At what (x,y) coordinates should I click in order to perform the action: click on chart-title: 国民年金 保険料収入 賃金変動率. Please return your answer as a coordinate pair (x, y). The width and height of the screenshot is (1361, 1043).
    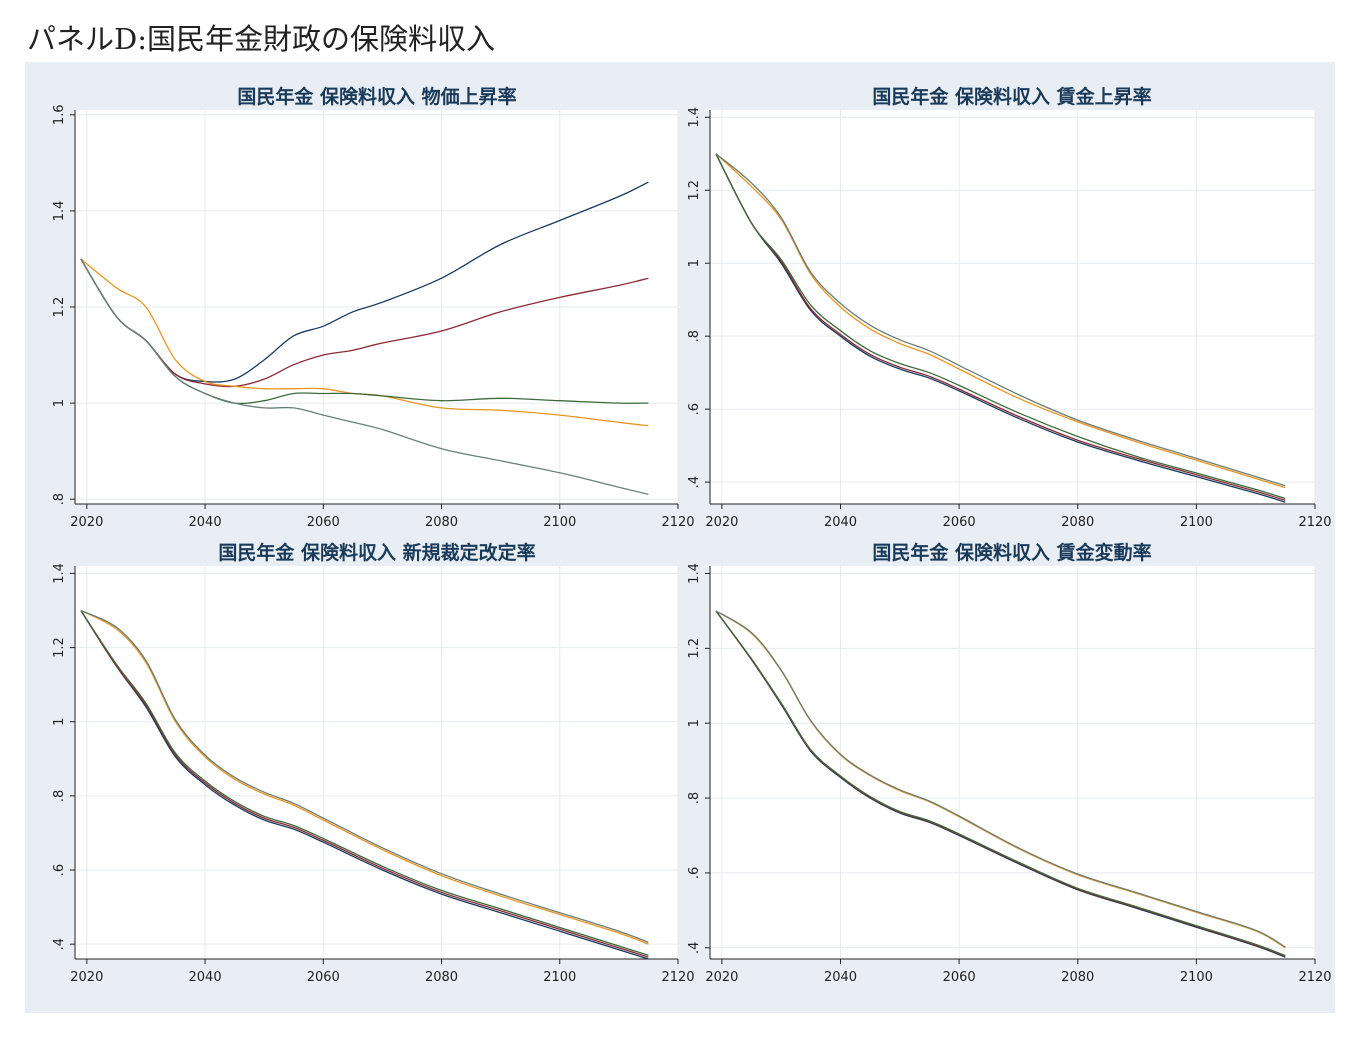
    Looking at the image, I should click on (1011, 552).